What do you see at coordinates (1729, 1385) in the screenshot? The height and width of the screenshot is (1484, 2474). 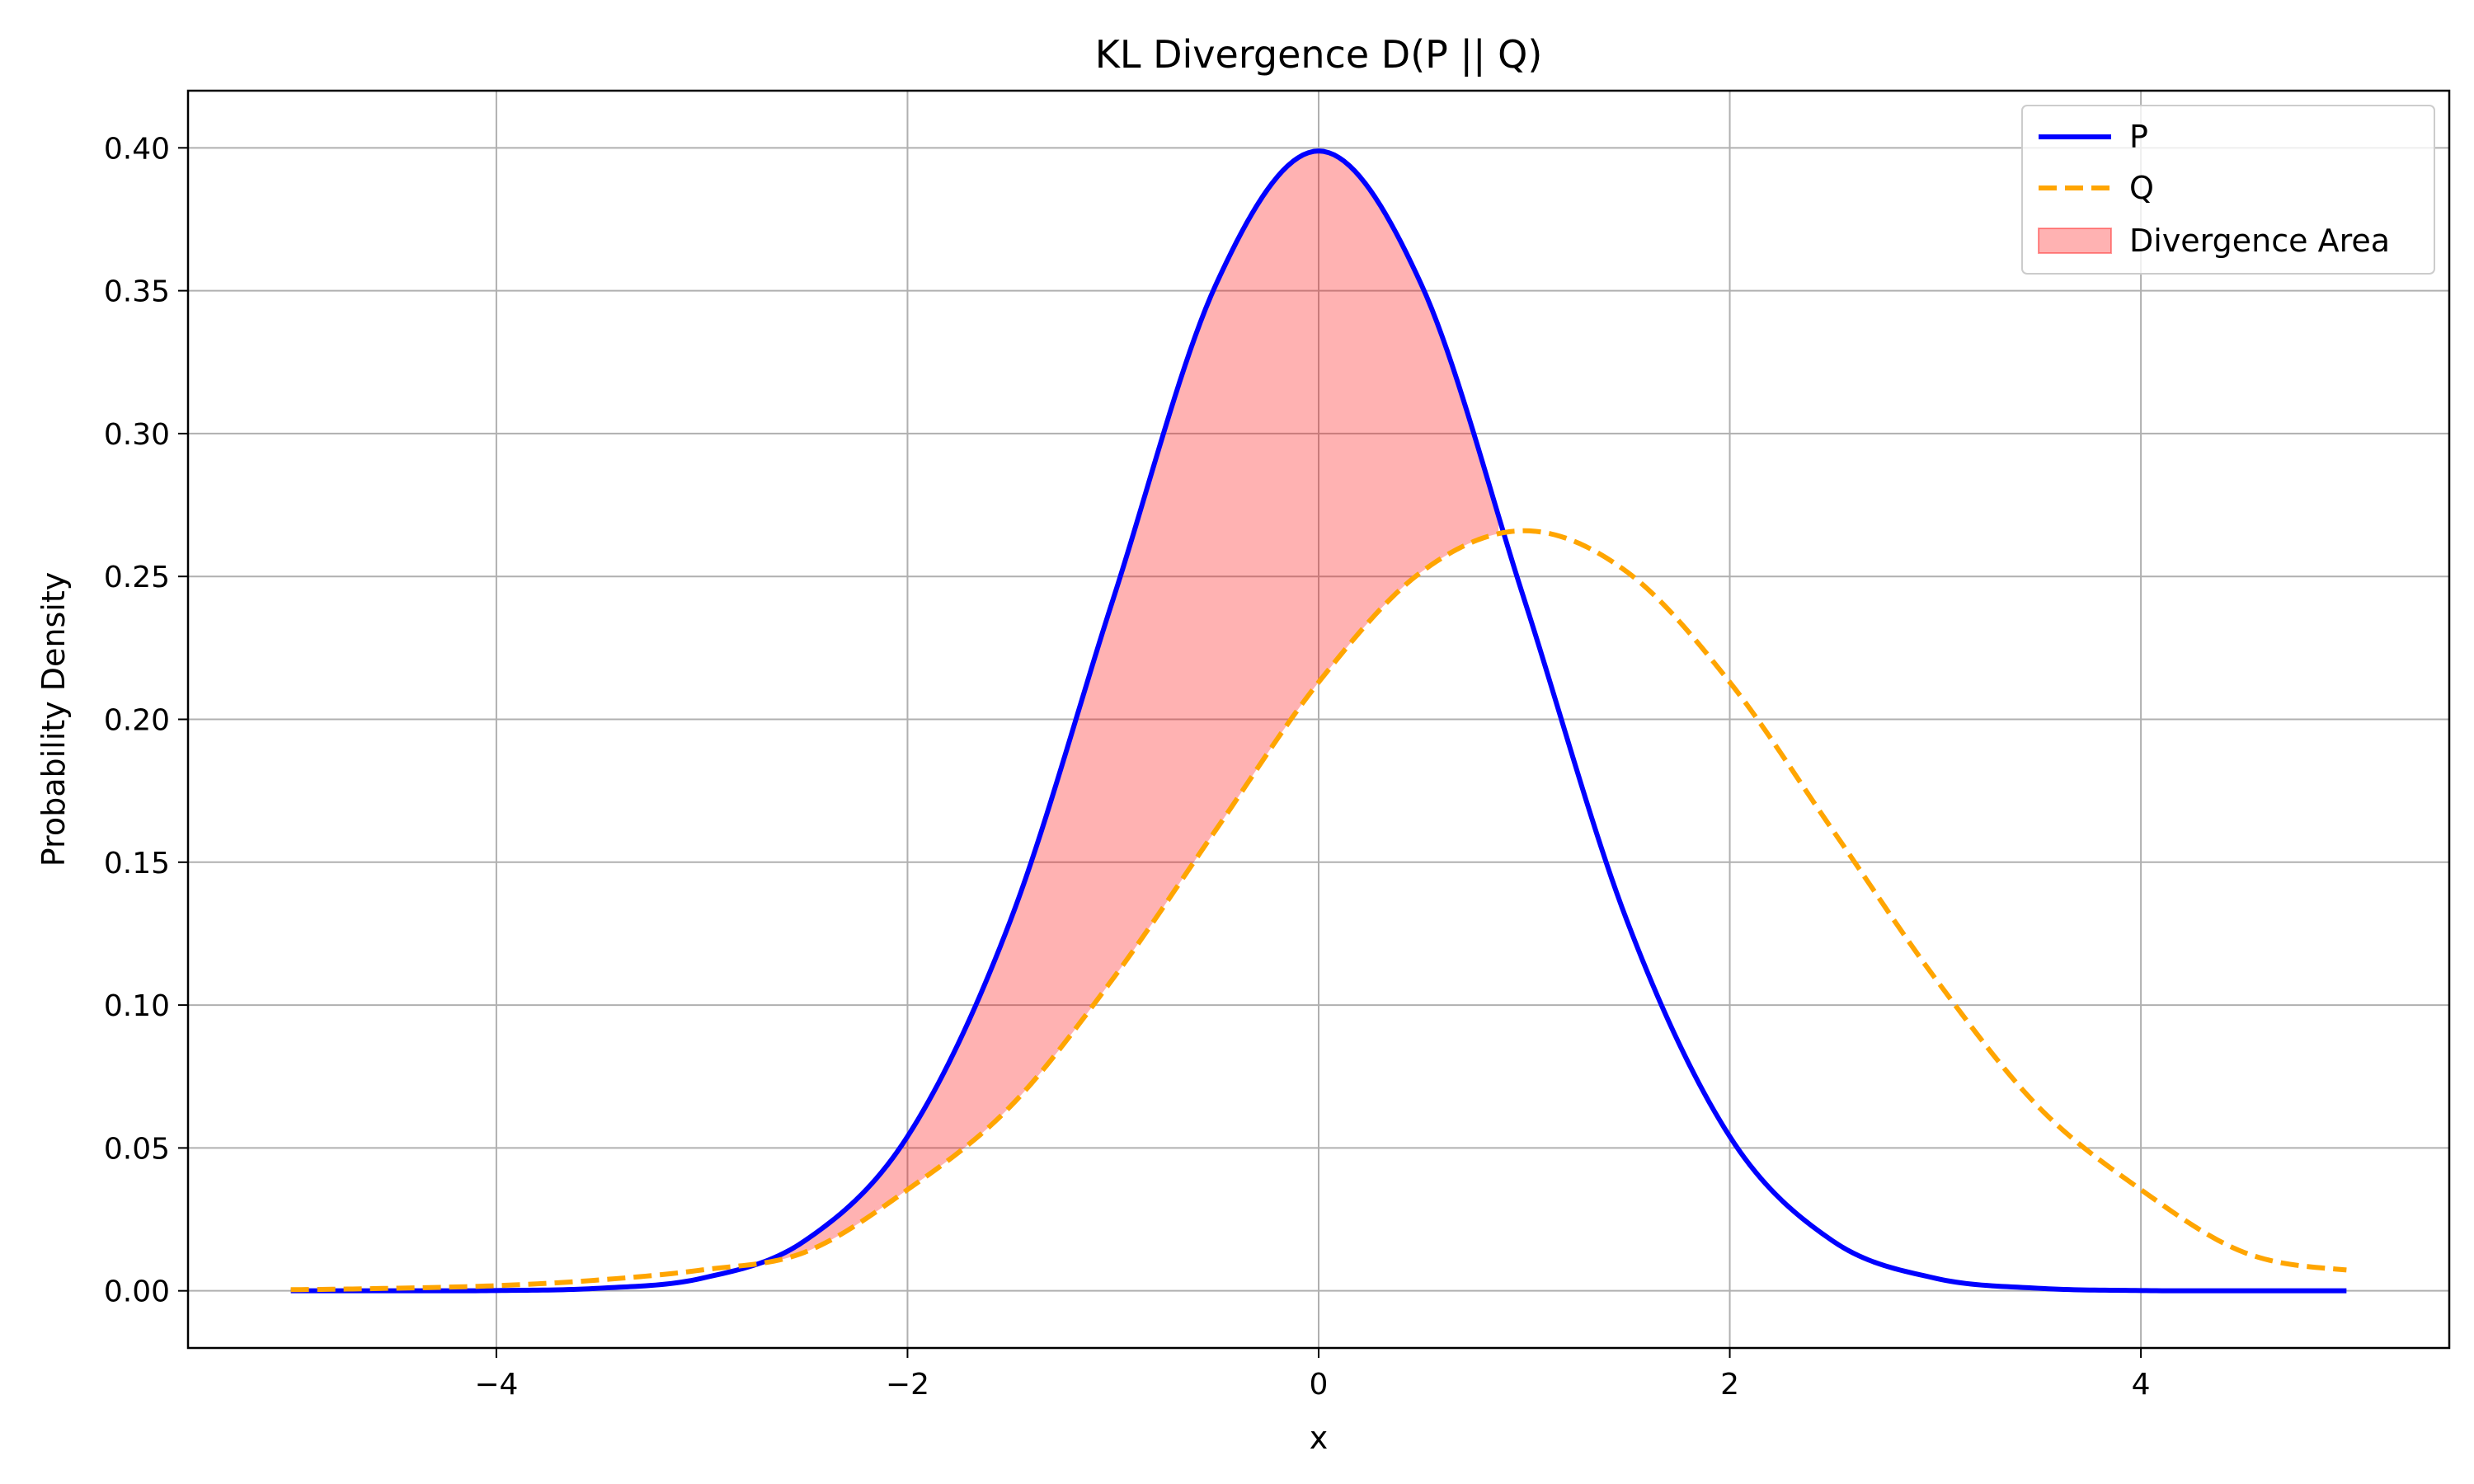 I see `x-tick-label: 2` at bounding box center [1729, 1385].